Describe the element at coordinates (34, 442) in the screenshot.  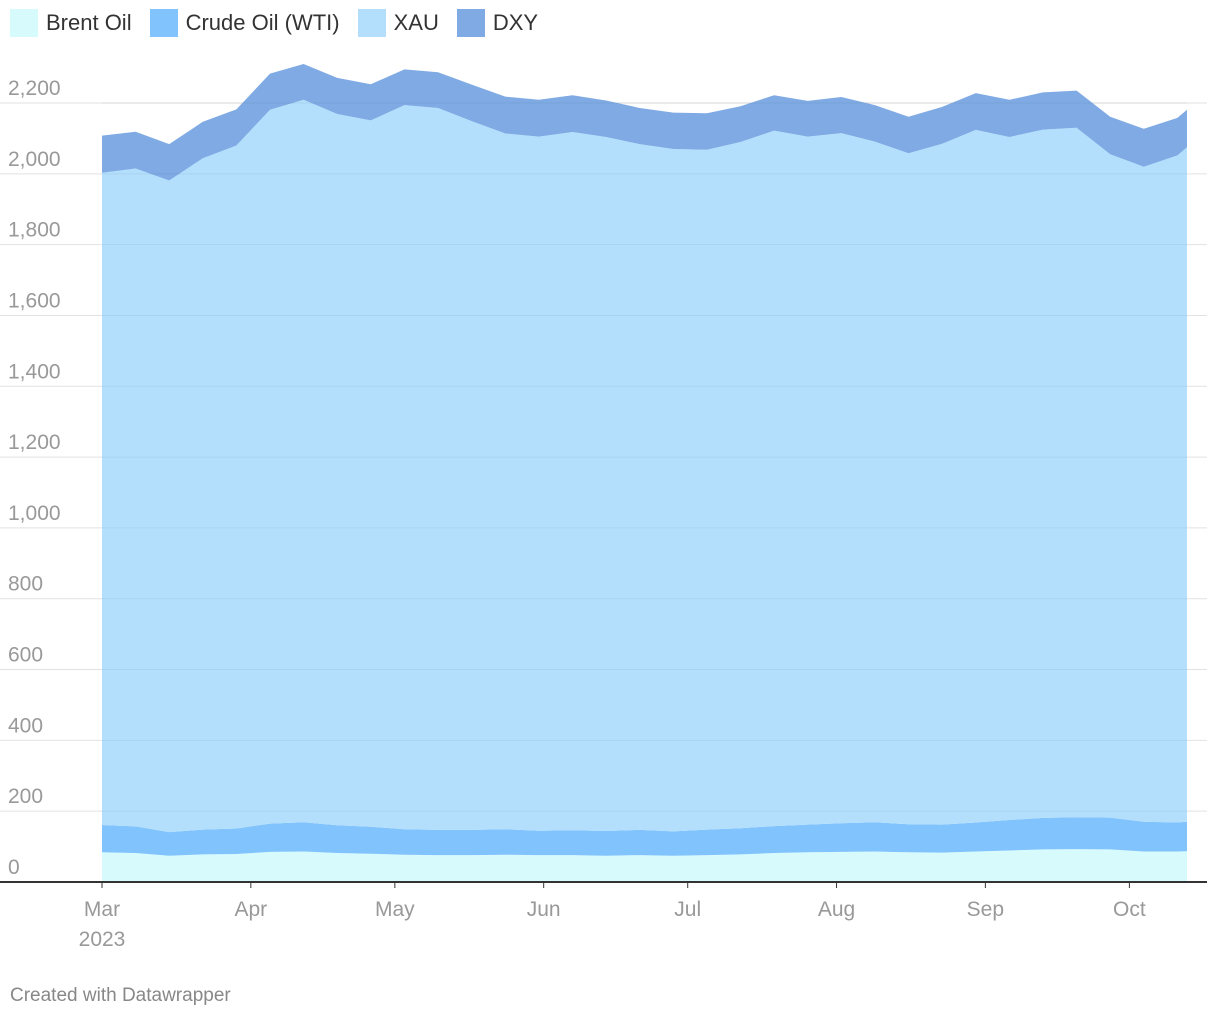
I see `y-tick-label: 1,200` at that location.